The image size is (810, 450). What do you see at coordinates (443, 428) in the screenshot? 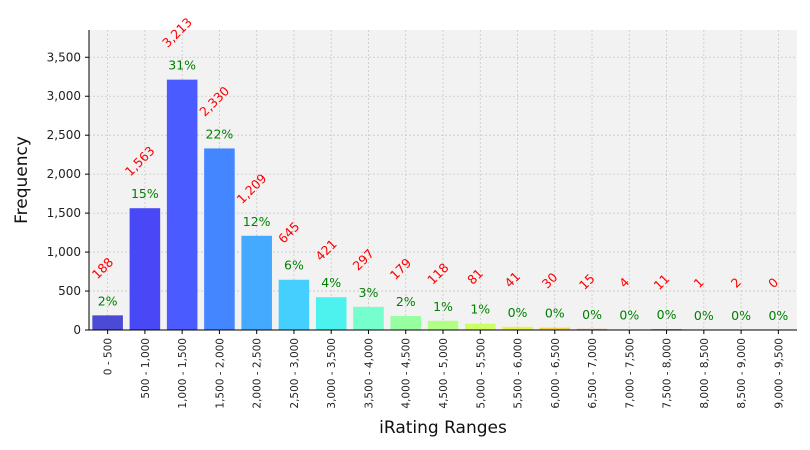
I see `x-axis-label: iRating Ranges` at bounding box center [443, 428].